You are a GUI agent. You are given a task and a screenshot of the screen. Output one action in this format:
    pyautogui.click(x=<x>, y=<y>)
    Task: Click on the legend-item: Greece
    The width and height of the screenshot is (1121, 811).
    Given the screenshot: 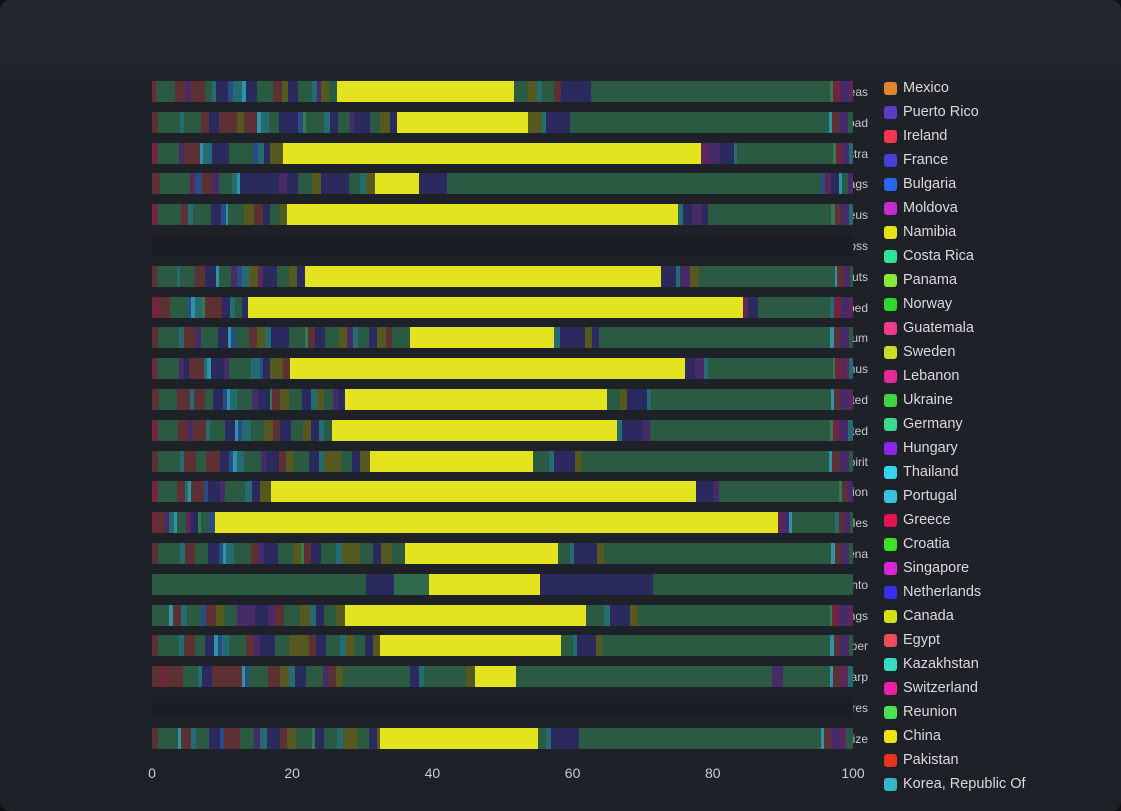 What is the action you would take?
    pyautogui.click(x=917, y=520)
    